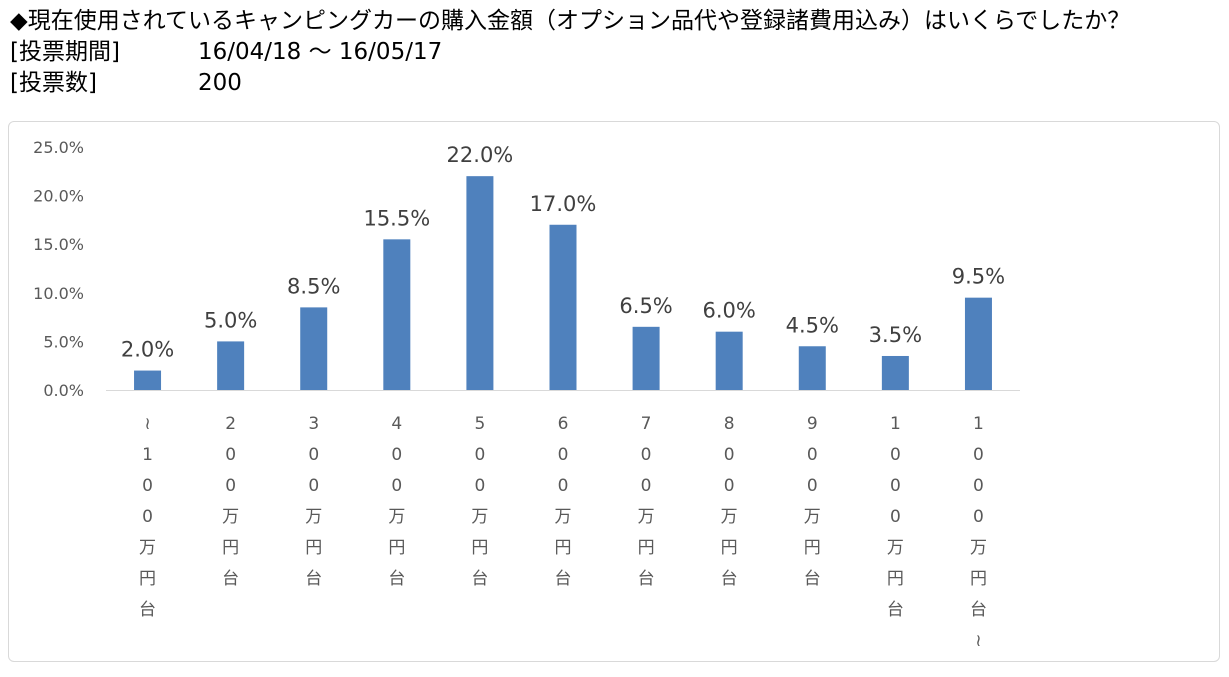 The width and height of the screenshot is (1229, 677). Describe the element at coordinates (978, 532) in the screenshot. I see `category-label: 1 0 0 0 万円台≀` at that location.